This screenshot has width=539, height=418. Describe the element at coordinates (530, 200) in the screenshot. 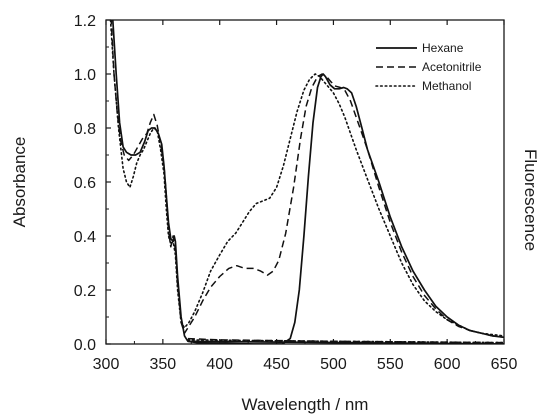

I see `y2-axis-title: Fluorescence` at that location.